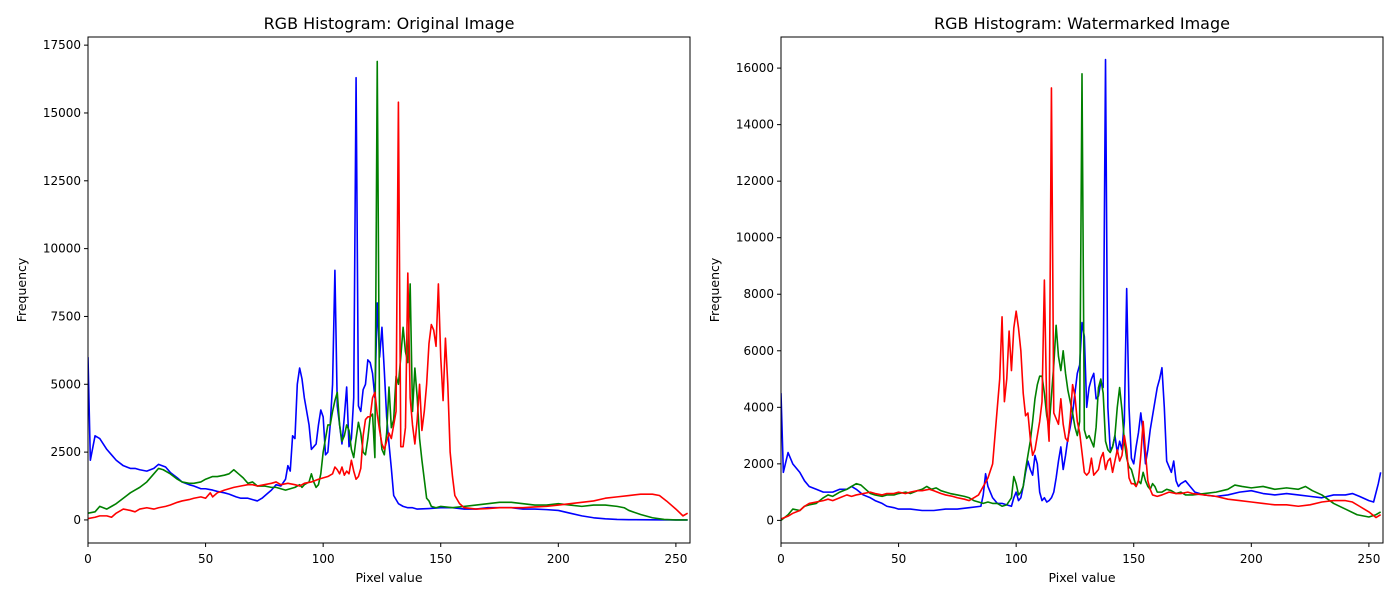  What do you see at coordinates (65, 384) in the screenshot?
I see `y-tick-label: 5000` at bounding box center [65, 384].